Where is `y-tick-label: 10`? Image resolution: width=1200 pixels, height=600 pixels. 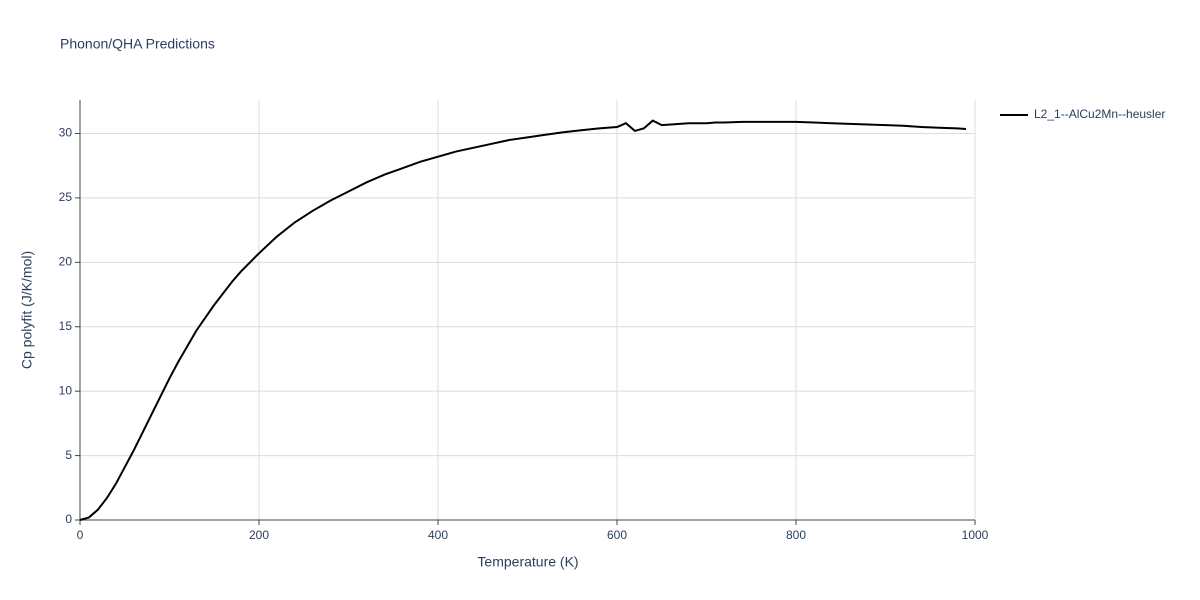 y-tick-label: 10 is located at coordinates (66, 390).